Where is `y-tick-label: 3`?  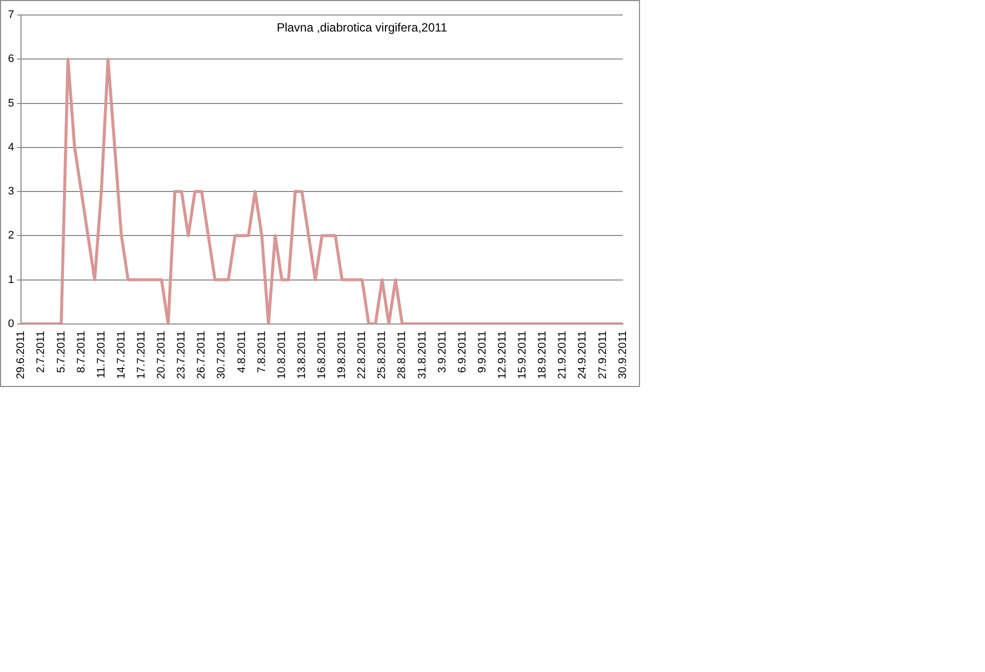 y-tick-label: 3 is located at coordinates (11, 192).